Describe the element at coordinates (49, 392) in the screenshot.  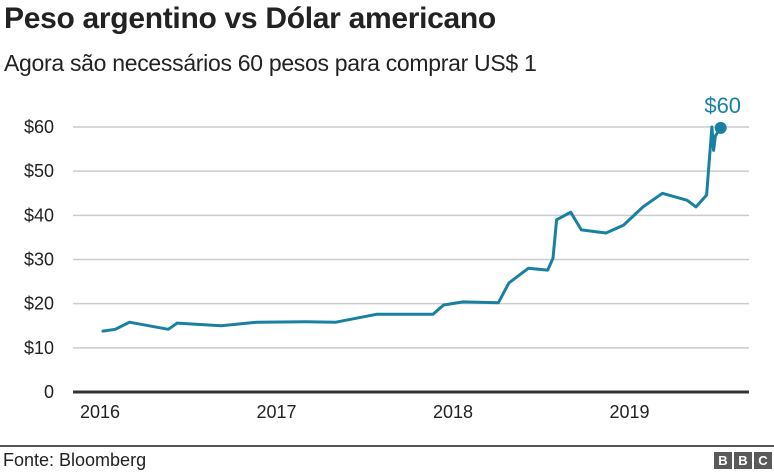
I see `y-tick-label: 0` at that location.